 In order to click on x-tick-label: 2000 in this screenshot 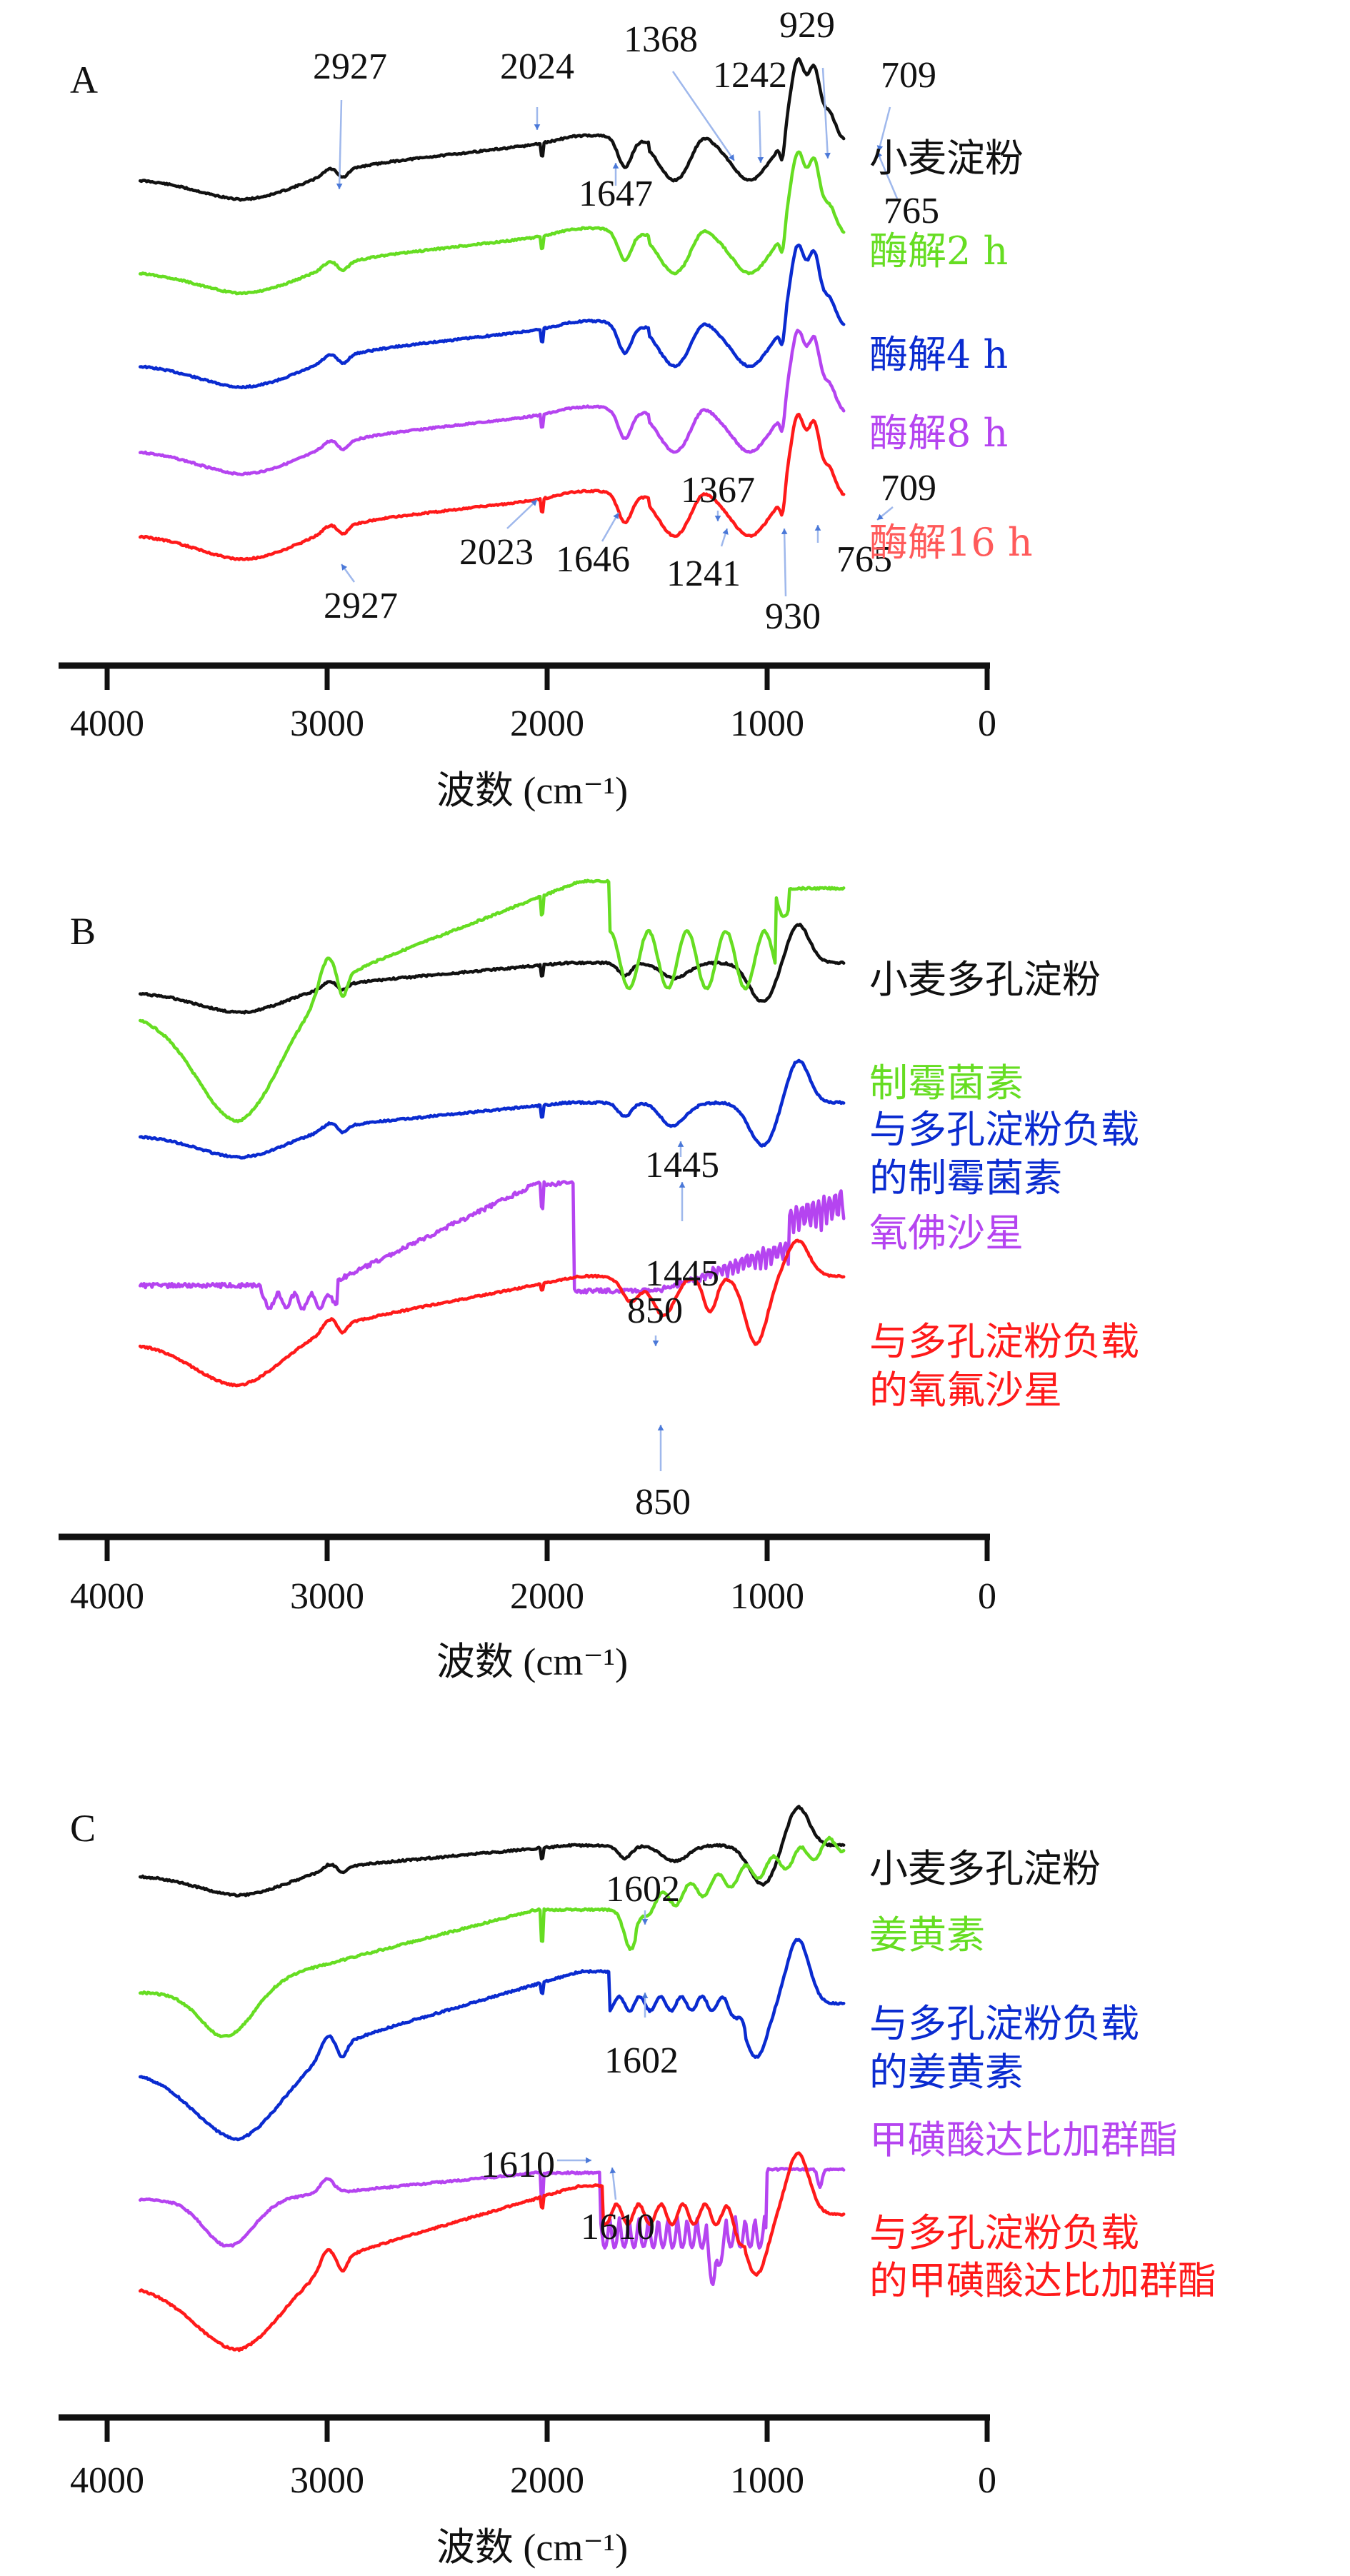, I will do `click(547, 723)`.